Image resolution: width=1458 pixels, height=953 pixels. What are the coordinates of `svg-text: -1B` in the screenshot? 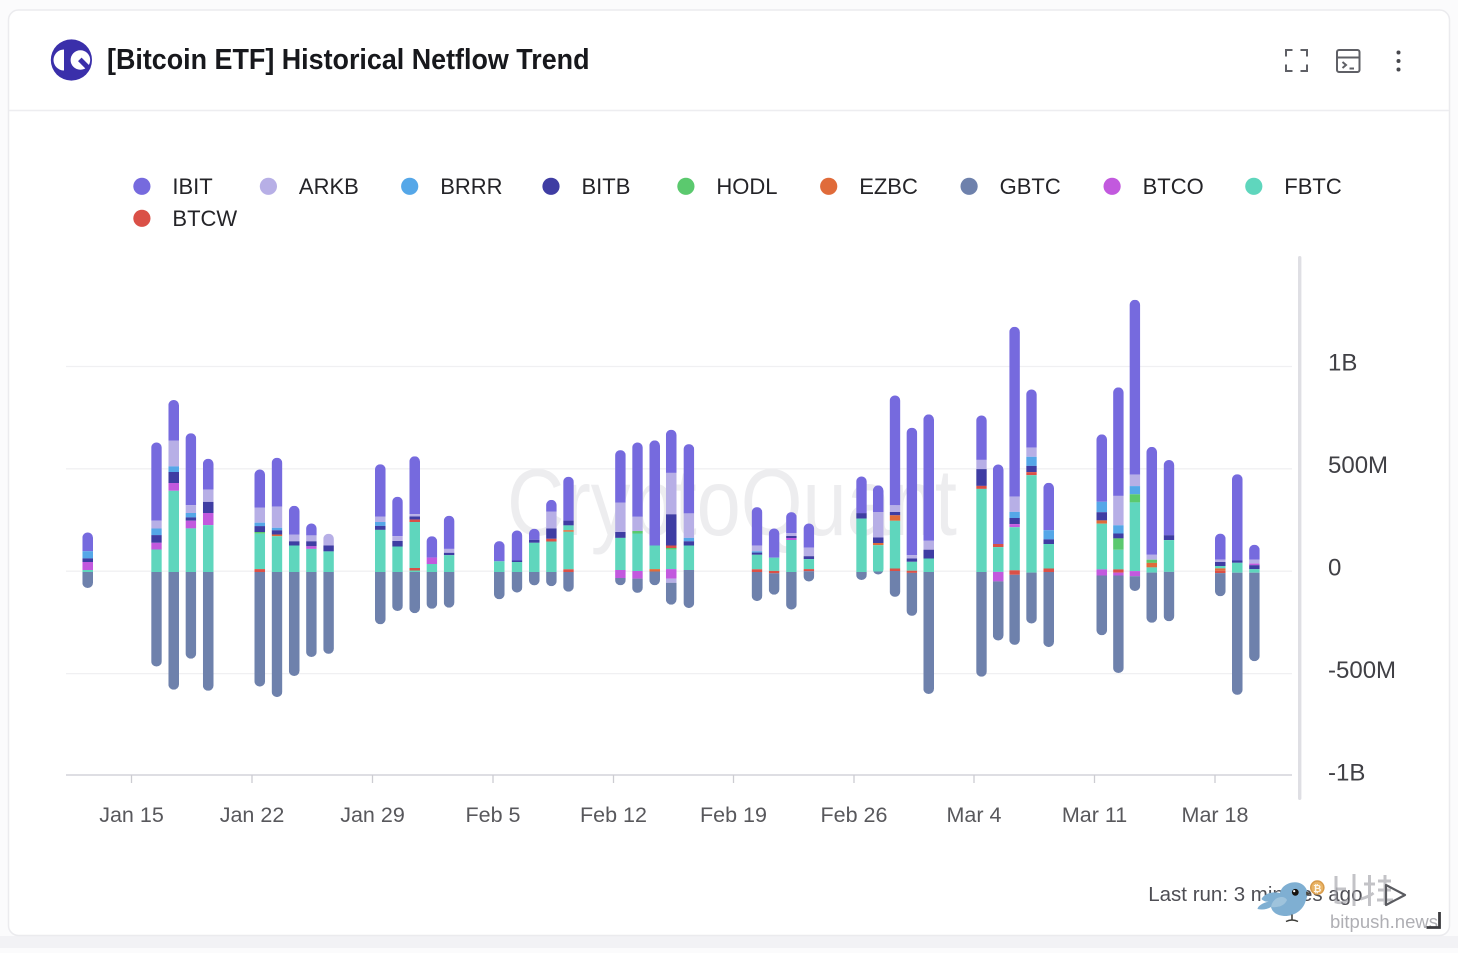 It's located at (1346, 773).